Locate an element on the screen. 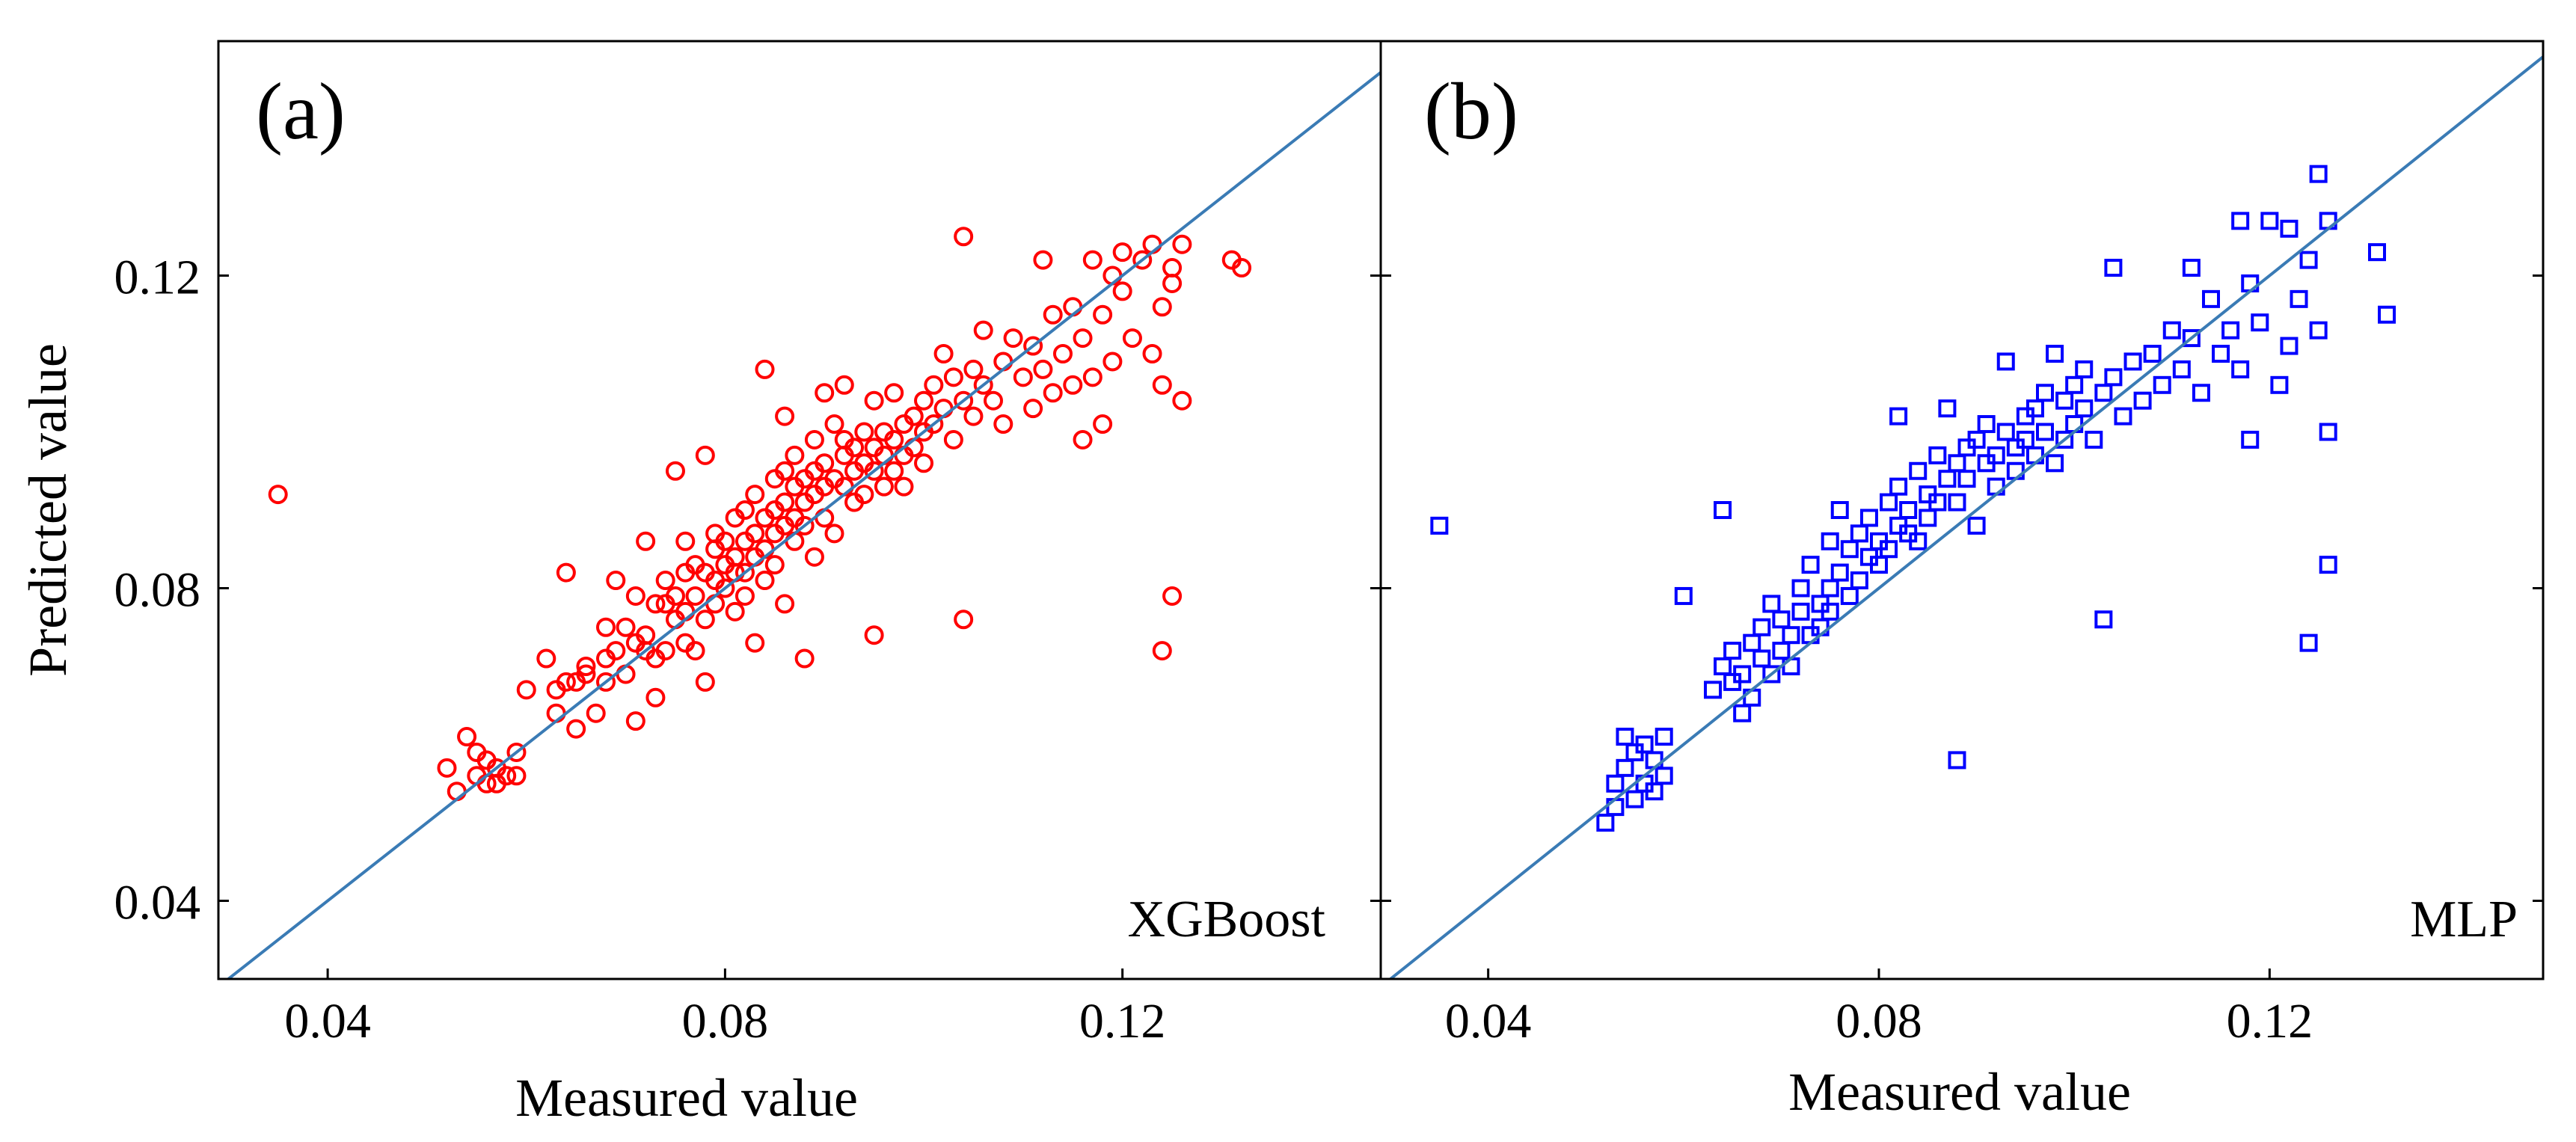 The height and width of the screenshot is (1142, 2576). panel-a-xlabel: Measured value is located at coordinates (686, 1098).